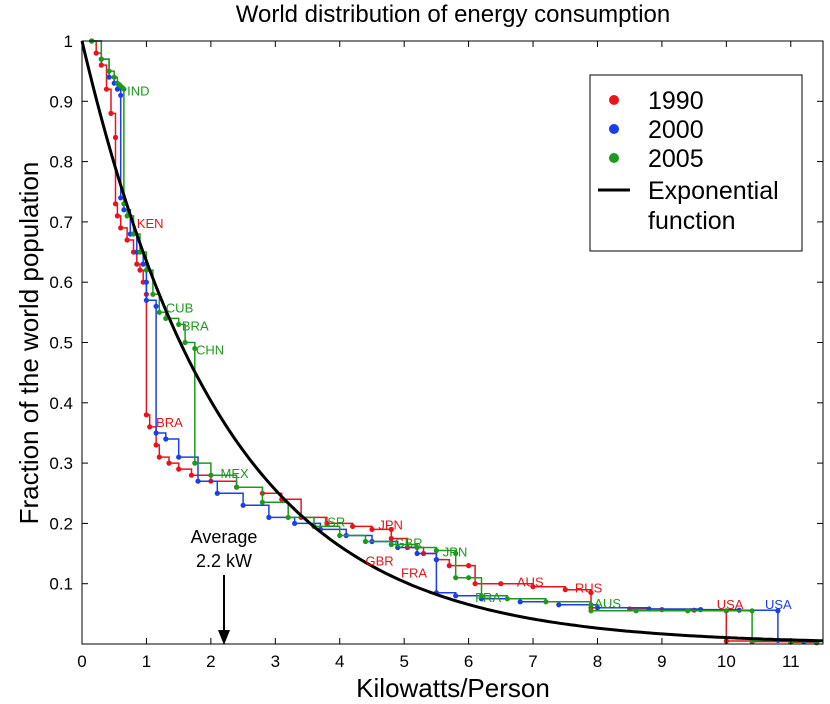 This screenshot has width=830, height=704. I want to click on x-tick-label: 8, so click(597, 661).